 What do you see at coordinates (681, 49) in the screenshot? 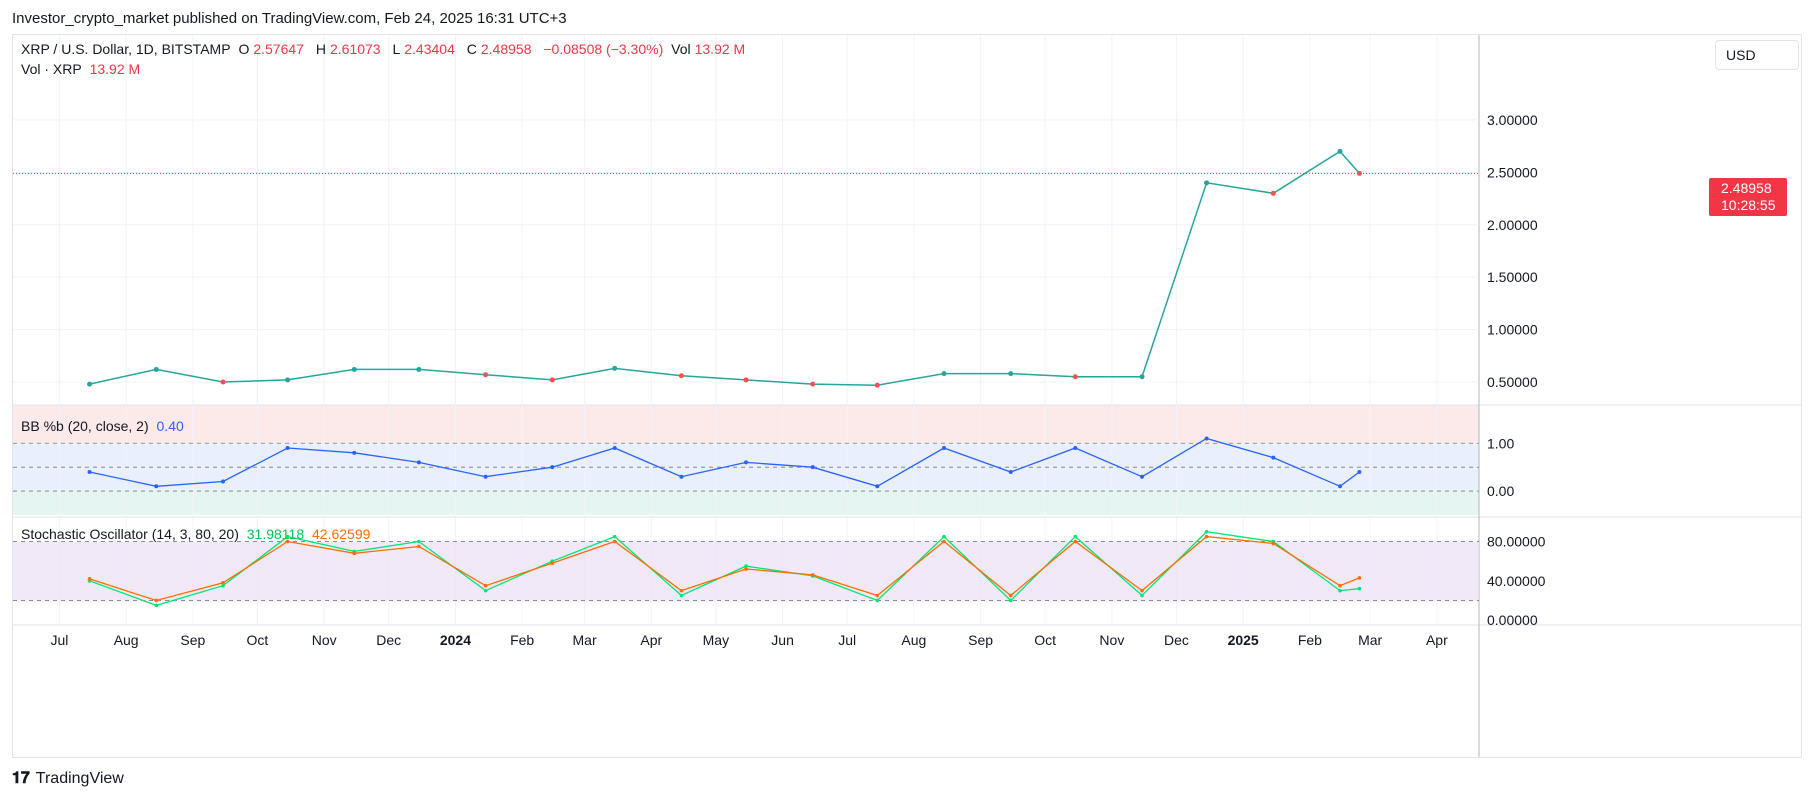
I see `vol-label: Vol` at bounding box center [681, 49].